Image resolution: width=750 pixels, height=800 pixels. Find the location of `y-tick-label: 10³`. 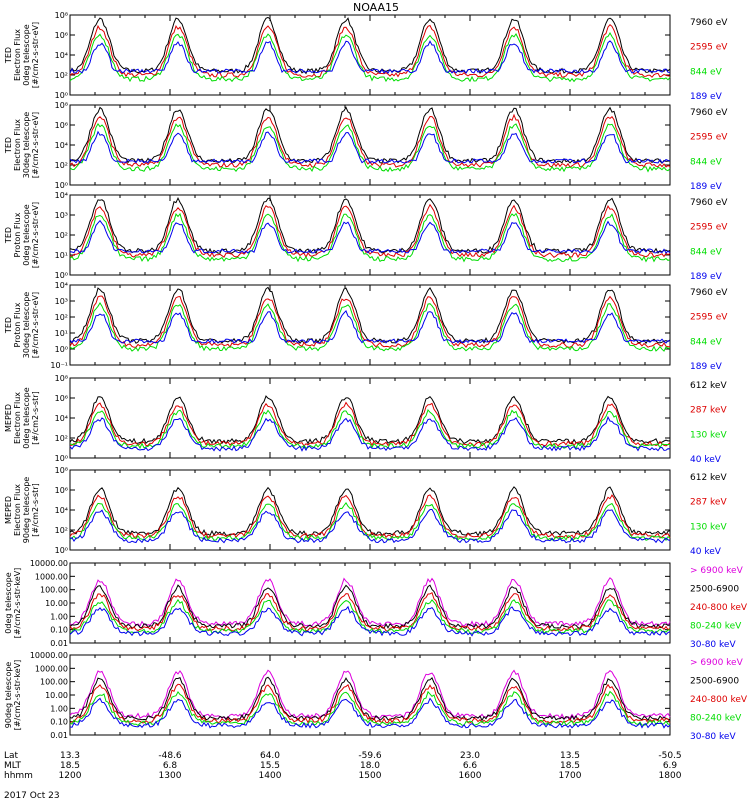

y-tick-label: 10³ is located at coordinates (61, 215).